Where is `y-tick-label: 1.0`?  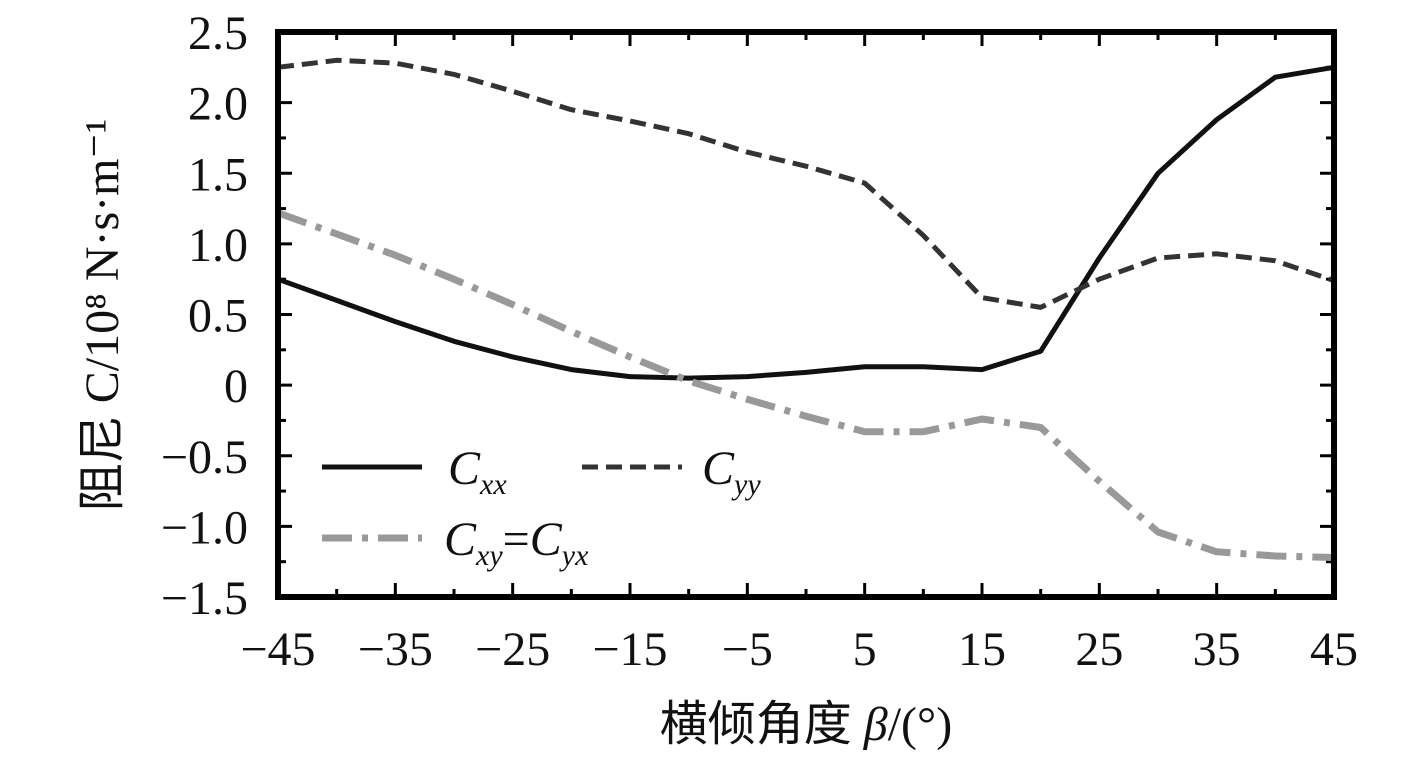 y-tick-label: 1.0 is located at coordinates (218, 245).